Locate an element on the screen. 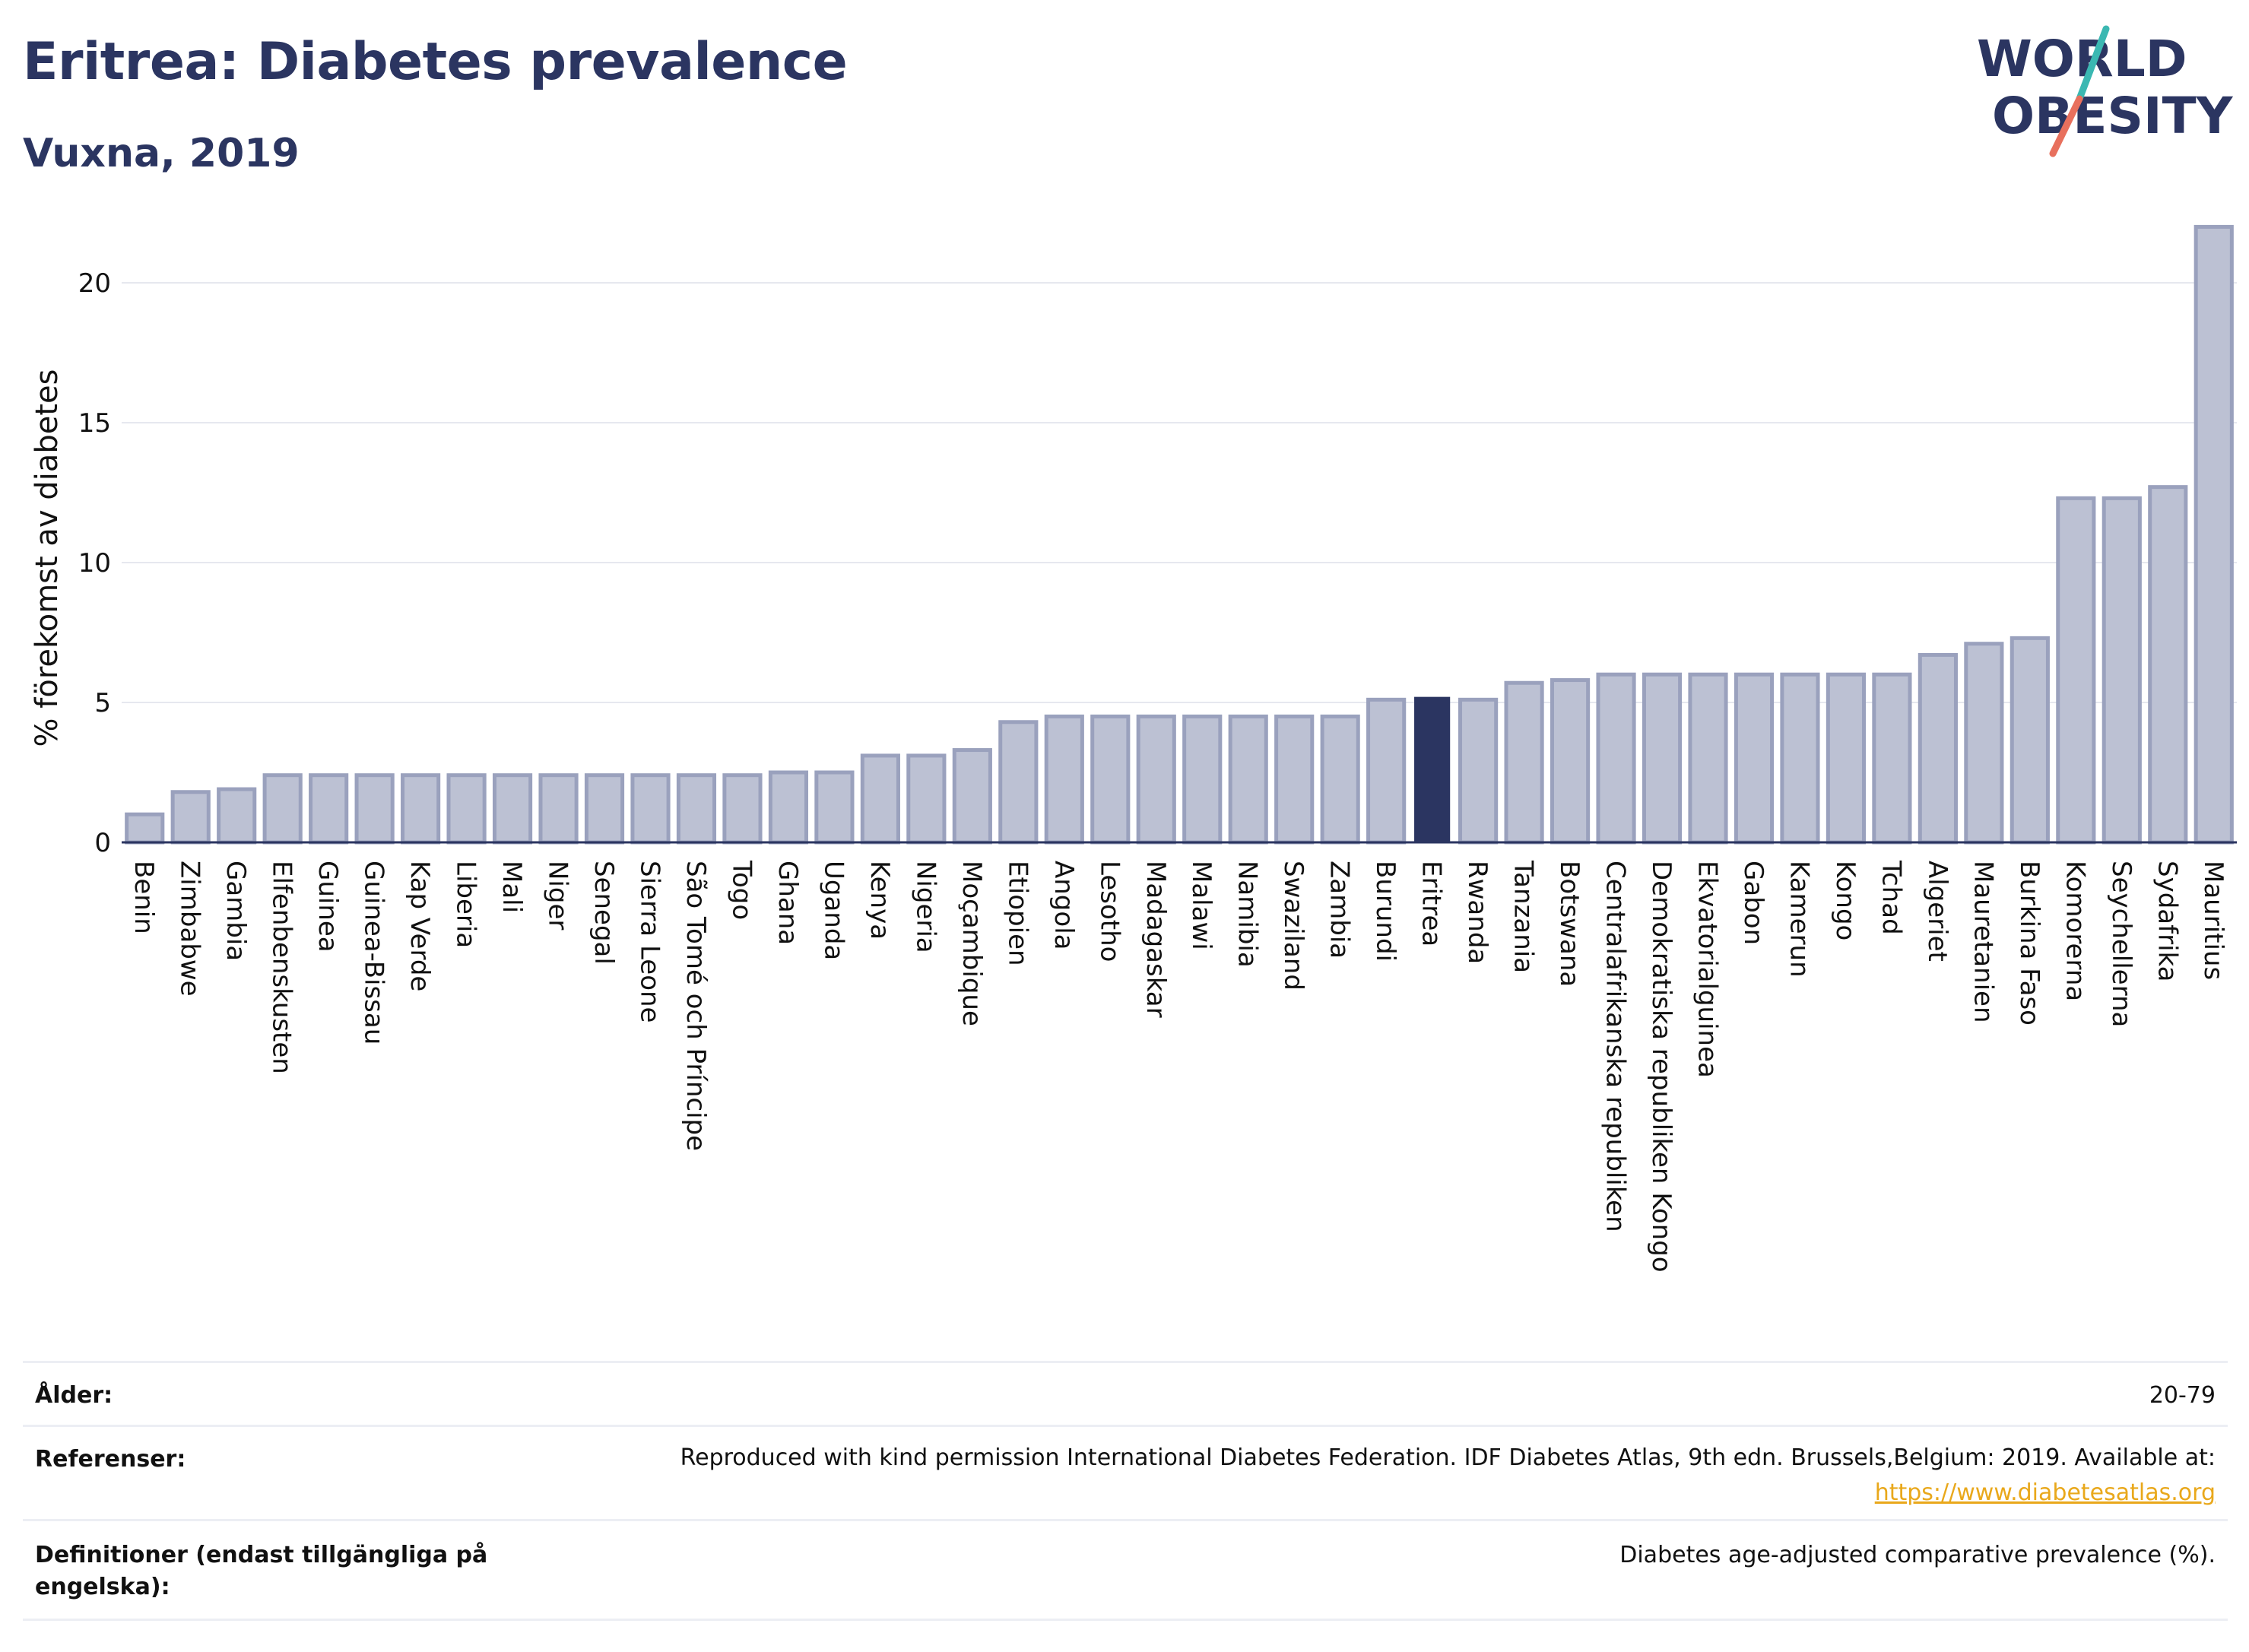  bar-liberia is located at coordinates (466, 809).